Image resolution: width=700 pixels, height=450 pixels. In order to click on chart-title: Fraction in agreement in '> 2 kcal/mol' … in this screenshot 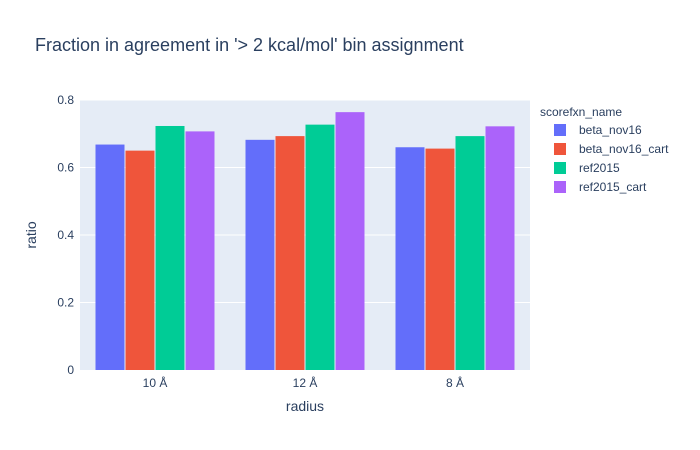, I will do `click(249, 45)`.